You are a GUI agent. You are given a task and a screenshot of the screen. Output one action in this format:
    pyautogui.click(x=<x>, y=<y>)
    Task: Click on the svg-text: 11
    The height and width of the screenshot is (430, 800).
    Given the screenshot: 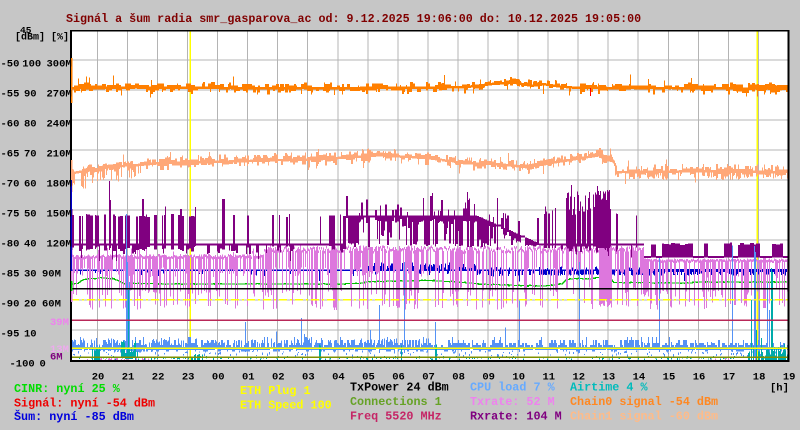 What is the action you would take?
    pyautogui.click(x=548, y=378)
    